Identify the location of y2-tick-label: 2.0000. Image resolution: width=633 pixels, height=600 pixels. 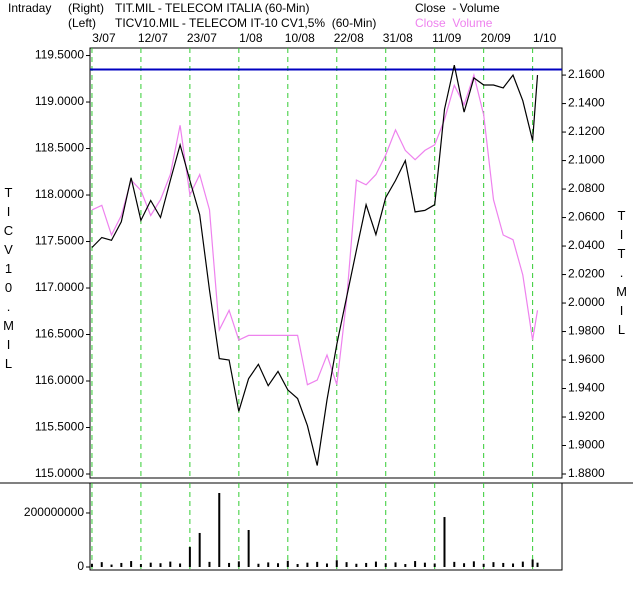
(586, 302).